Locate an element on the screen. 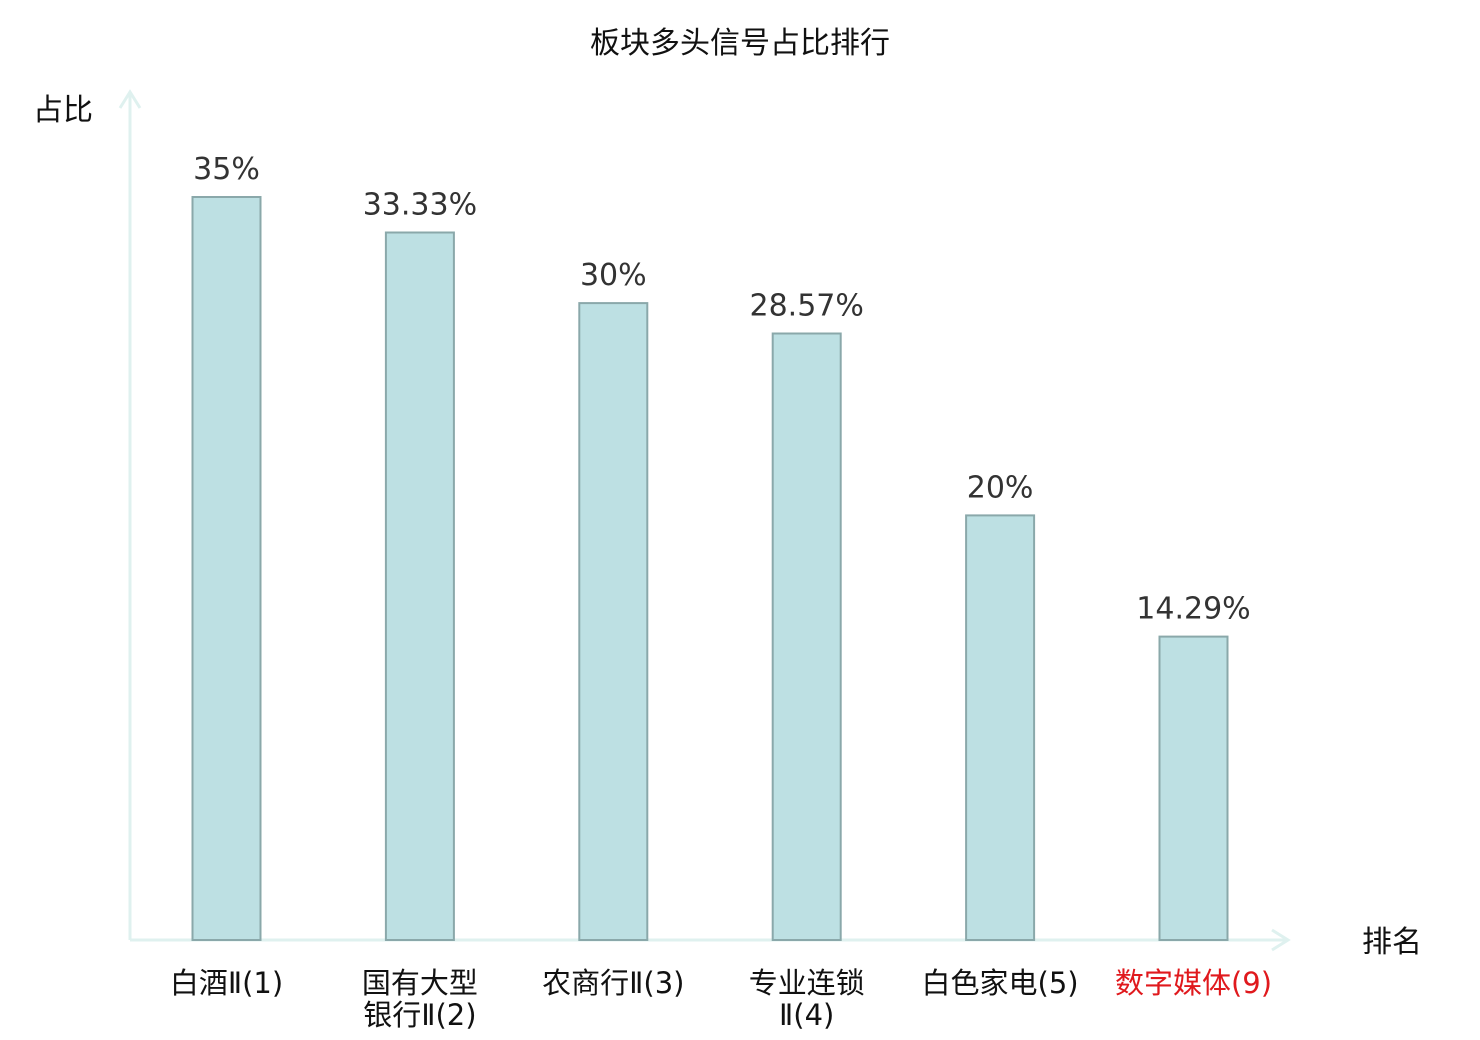  x-tick-label-4: 专业连锁 Ⅱ(4) is located at coordinates (807, 999).